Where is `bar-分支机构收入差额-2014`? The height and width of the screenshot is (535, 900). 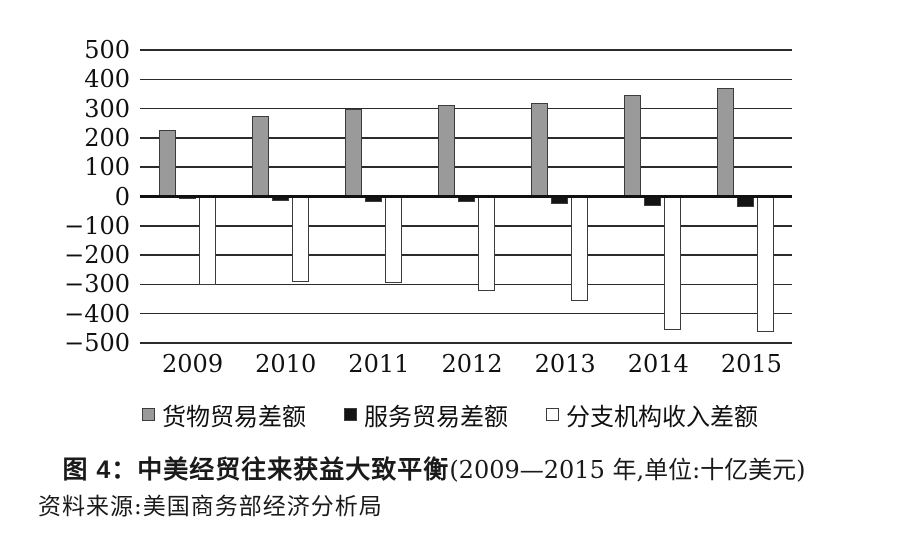 bar-分支机构收入差额-2014 is located at coordinates (673, 263).